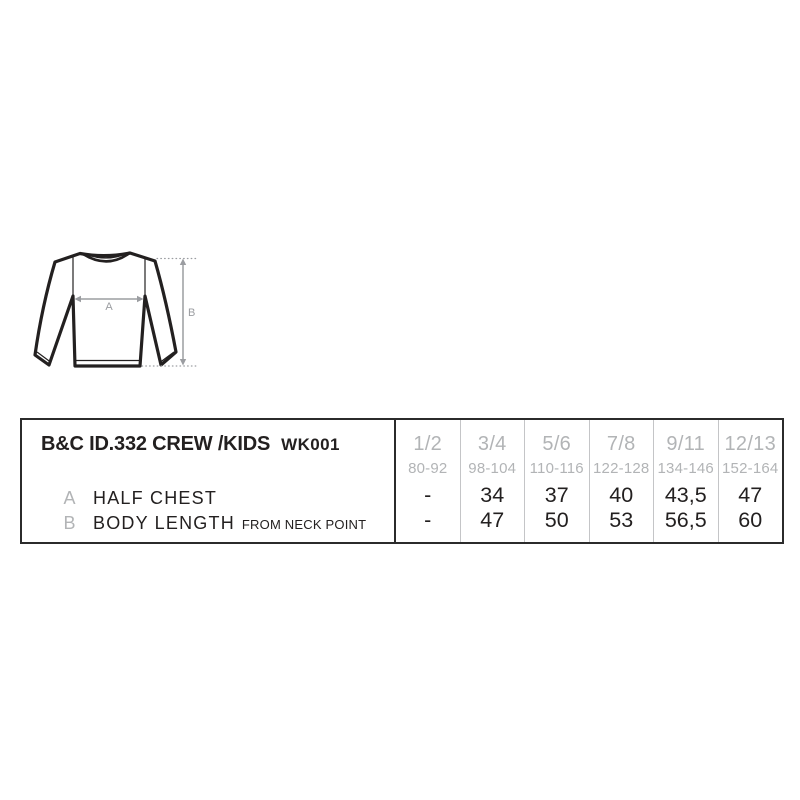 This screenshot has width=800, height=800. Describe the element at coordinates (428, 444) in the screenshot. I see `size-label: 1/2` at that location.